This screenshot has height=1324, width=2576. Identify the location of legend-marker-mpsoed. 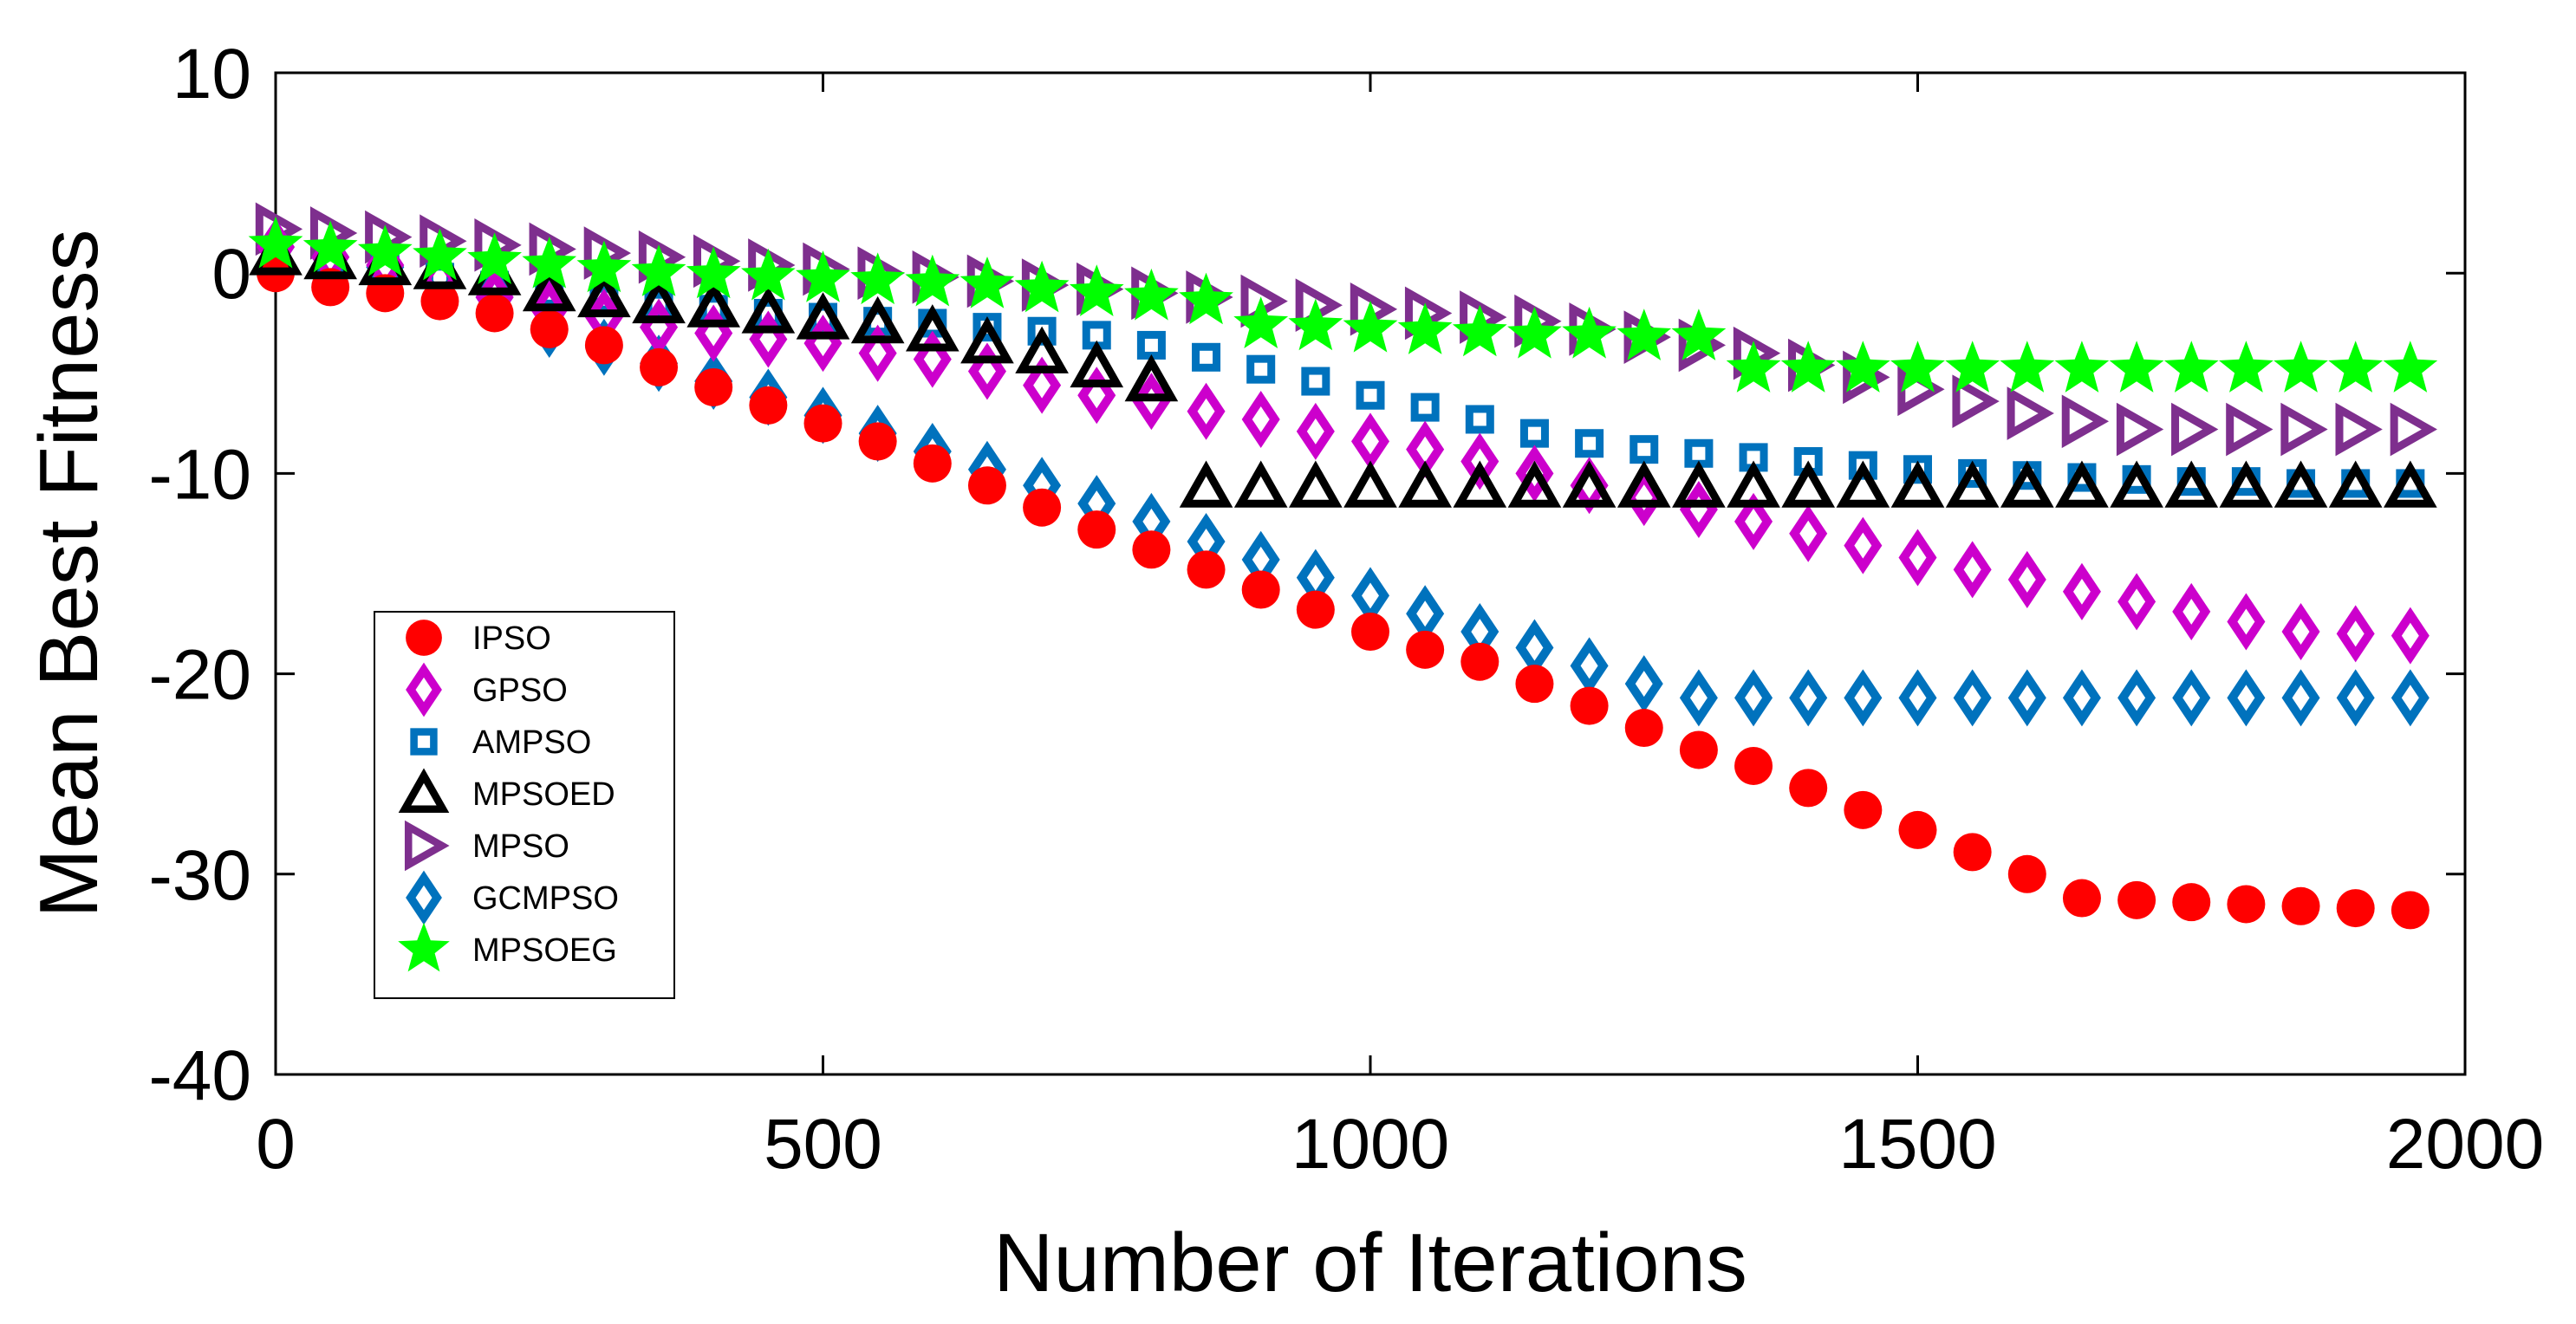
(424, 791).